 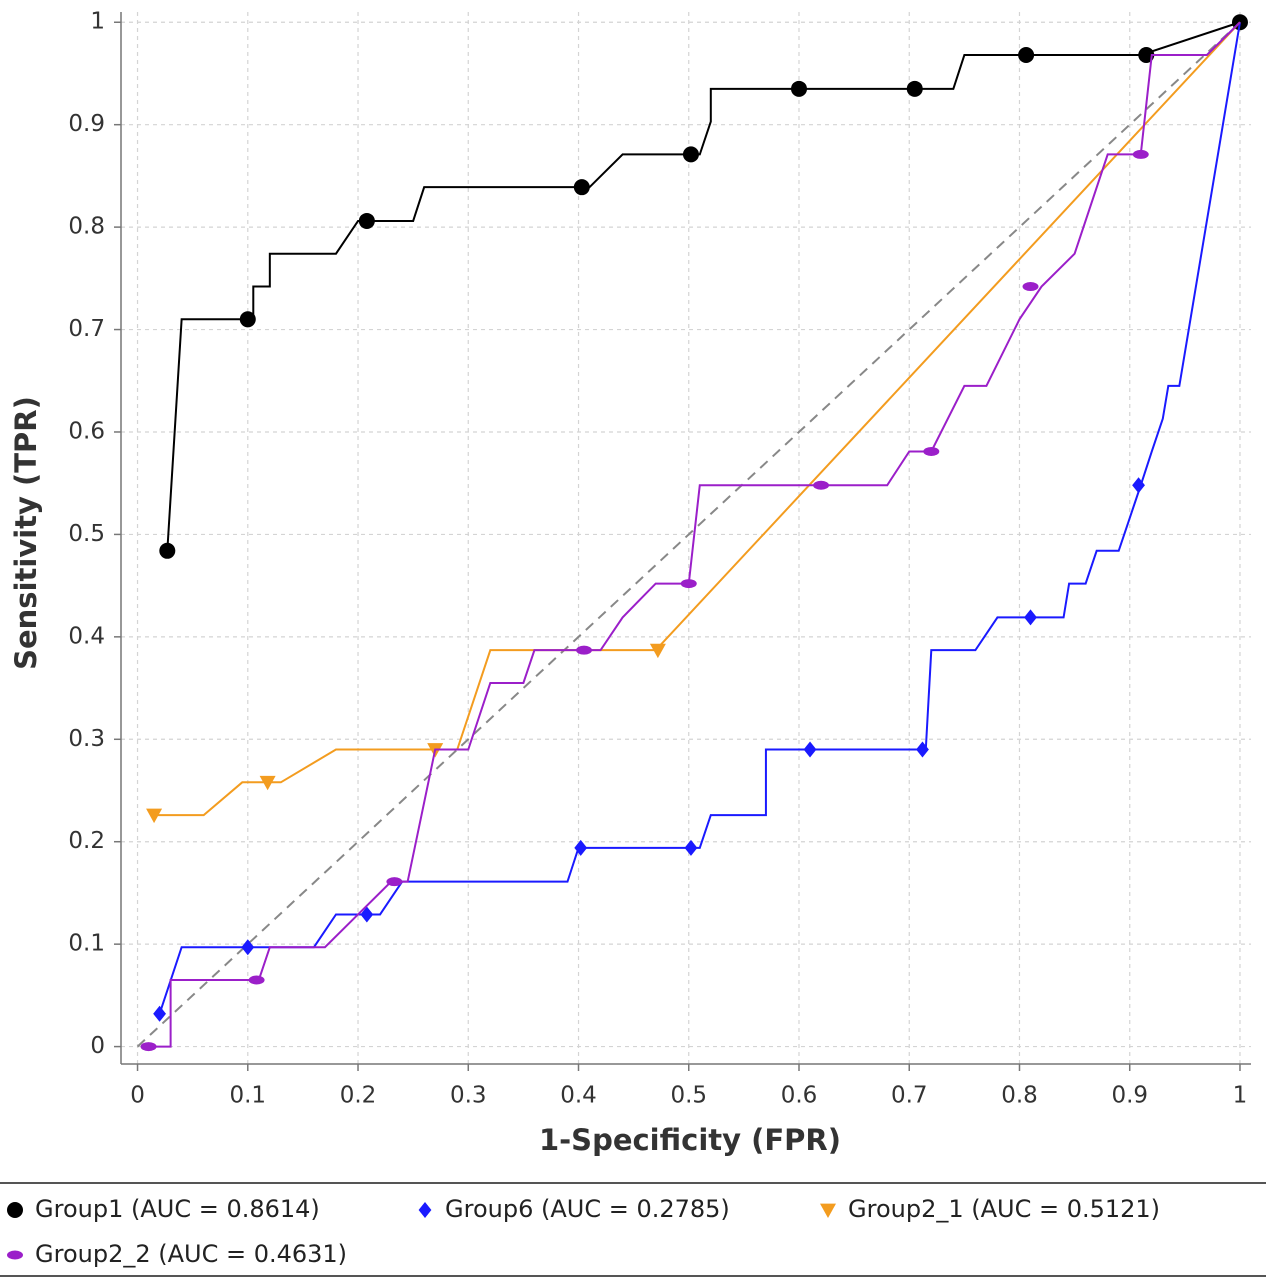 What do you see at coordinates (688, 1096) in the screenshot?
I see `x-tick-label: 0.5` at bounding box center [688, 1096].